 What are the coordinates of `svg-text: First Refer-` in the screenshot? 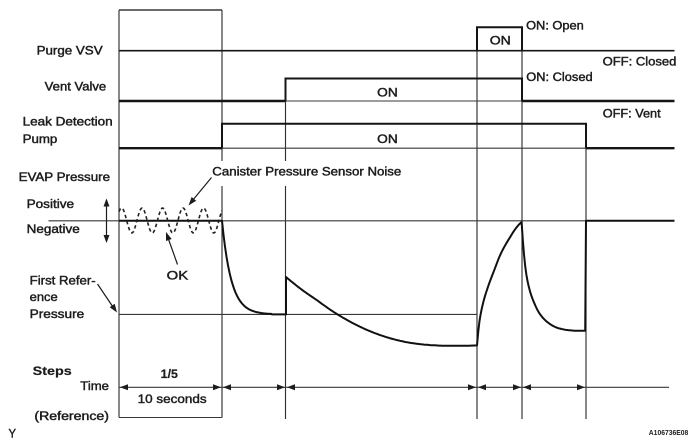 It's located at (63, 281).